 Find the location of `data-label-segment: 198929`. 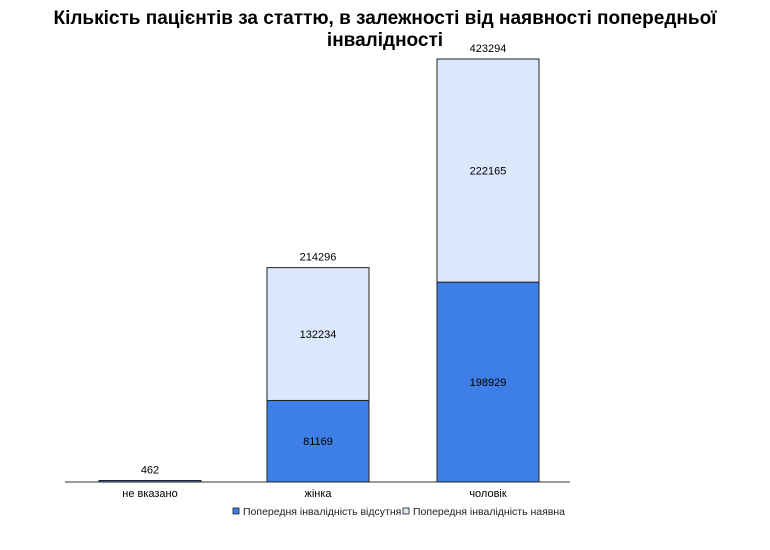

data-label-segment: 198929 is located at coordinates (488, 383).